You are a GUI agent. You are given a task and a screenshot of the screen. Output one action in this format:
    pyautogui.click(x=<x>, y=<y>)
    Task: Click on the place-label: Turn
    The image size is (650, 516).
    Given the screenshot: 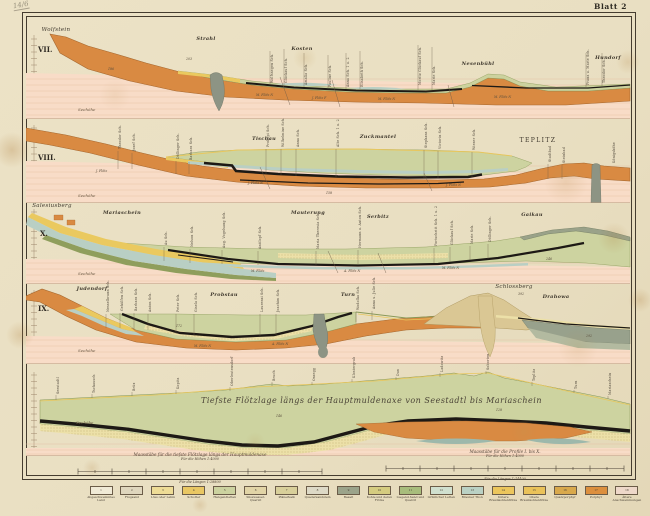 What is the action you would take?
    pyautogui.click(x=348, y=295)
    